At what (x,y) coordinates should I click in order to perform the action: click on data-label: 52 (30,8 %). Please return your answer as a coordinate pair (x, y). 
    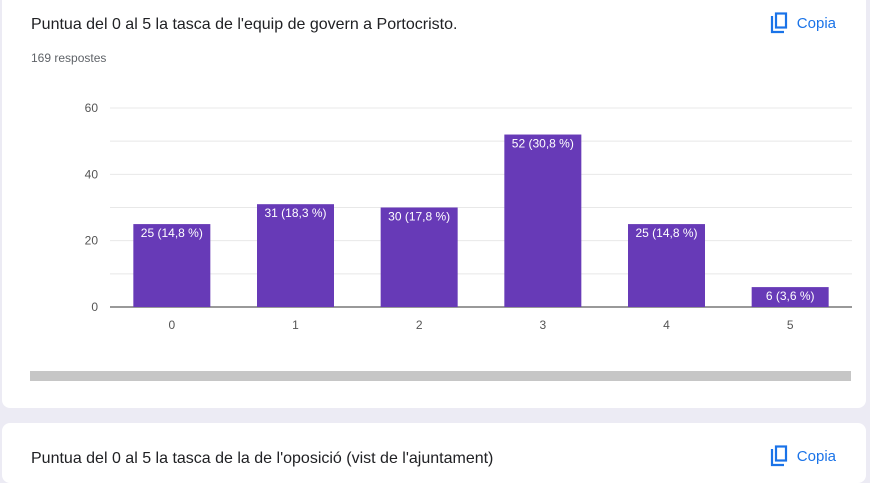
    Looking at the image, I should click on (543, 144).